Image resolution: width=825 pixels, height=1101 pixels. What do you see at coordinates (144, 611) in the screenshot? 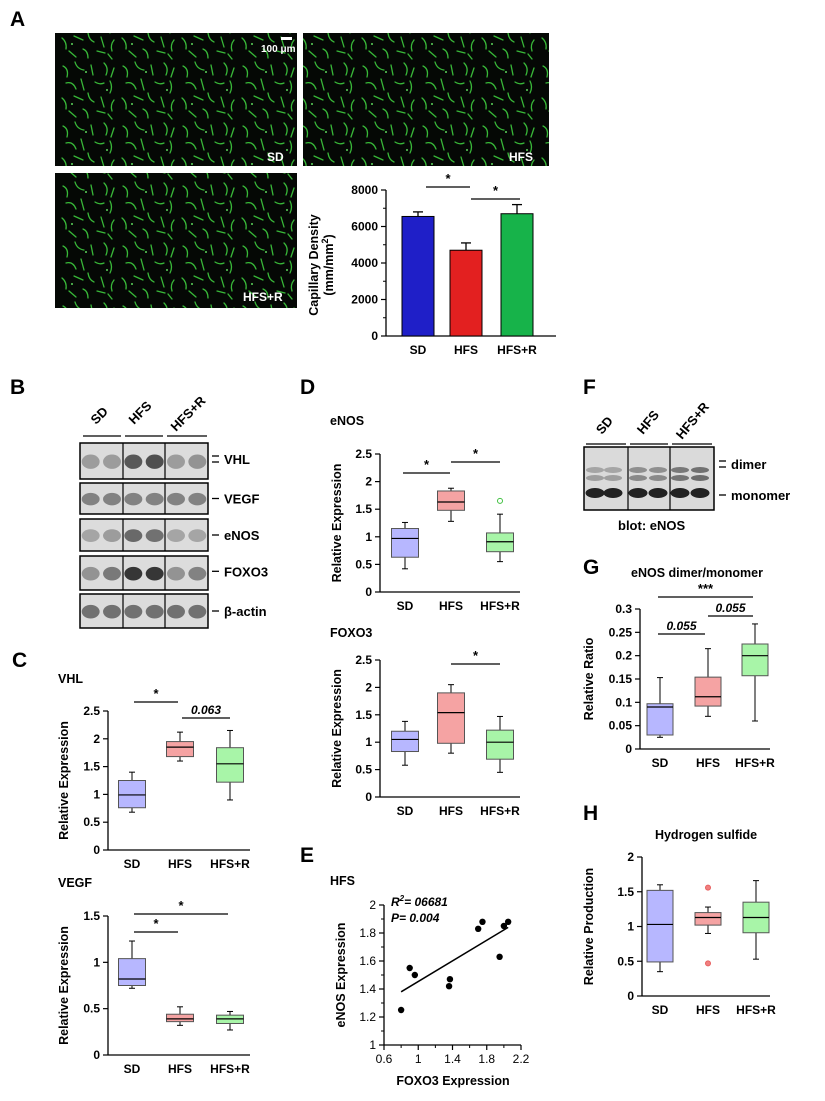
I see `blot-b-row-actin-frame` at bounding box center [144, 611].